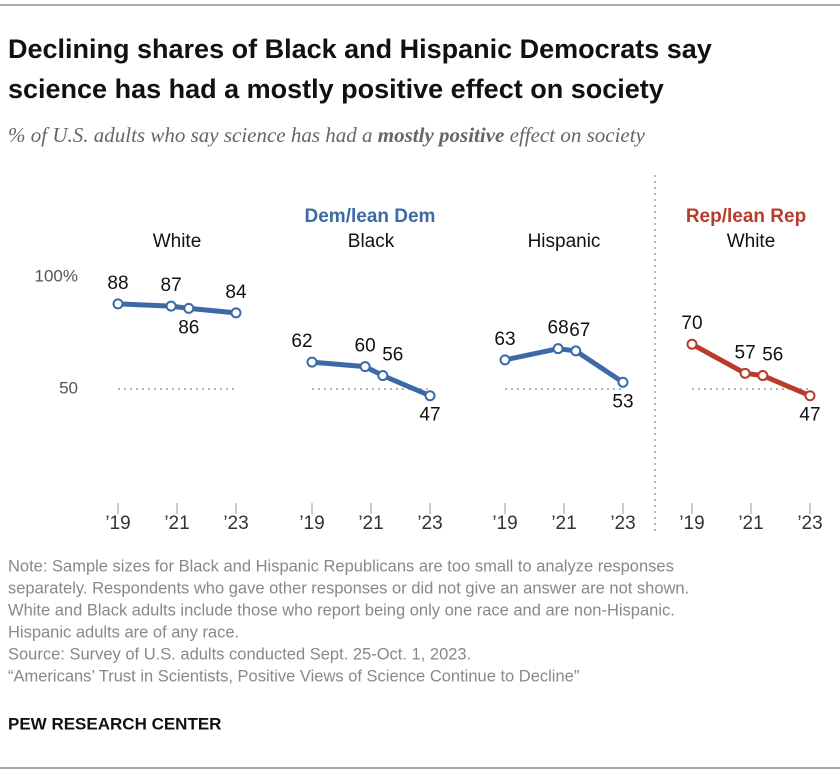 This screenshot has height=774, width=840. Describe the element at coordinates (117, 283) in the screenshot. I see `data-label: 88` at that location.